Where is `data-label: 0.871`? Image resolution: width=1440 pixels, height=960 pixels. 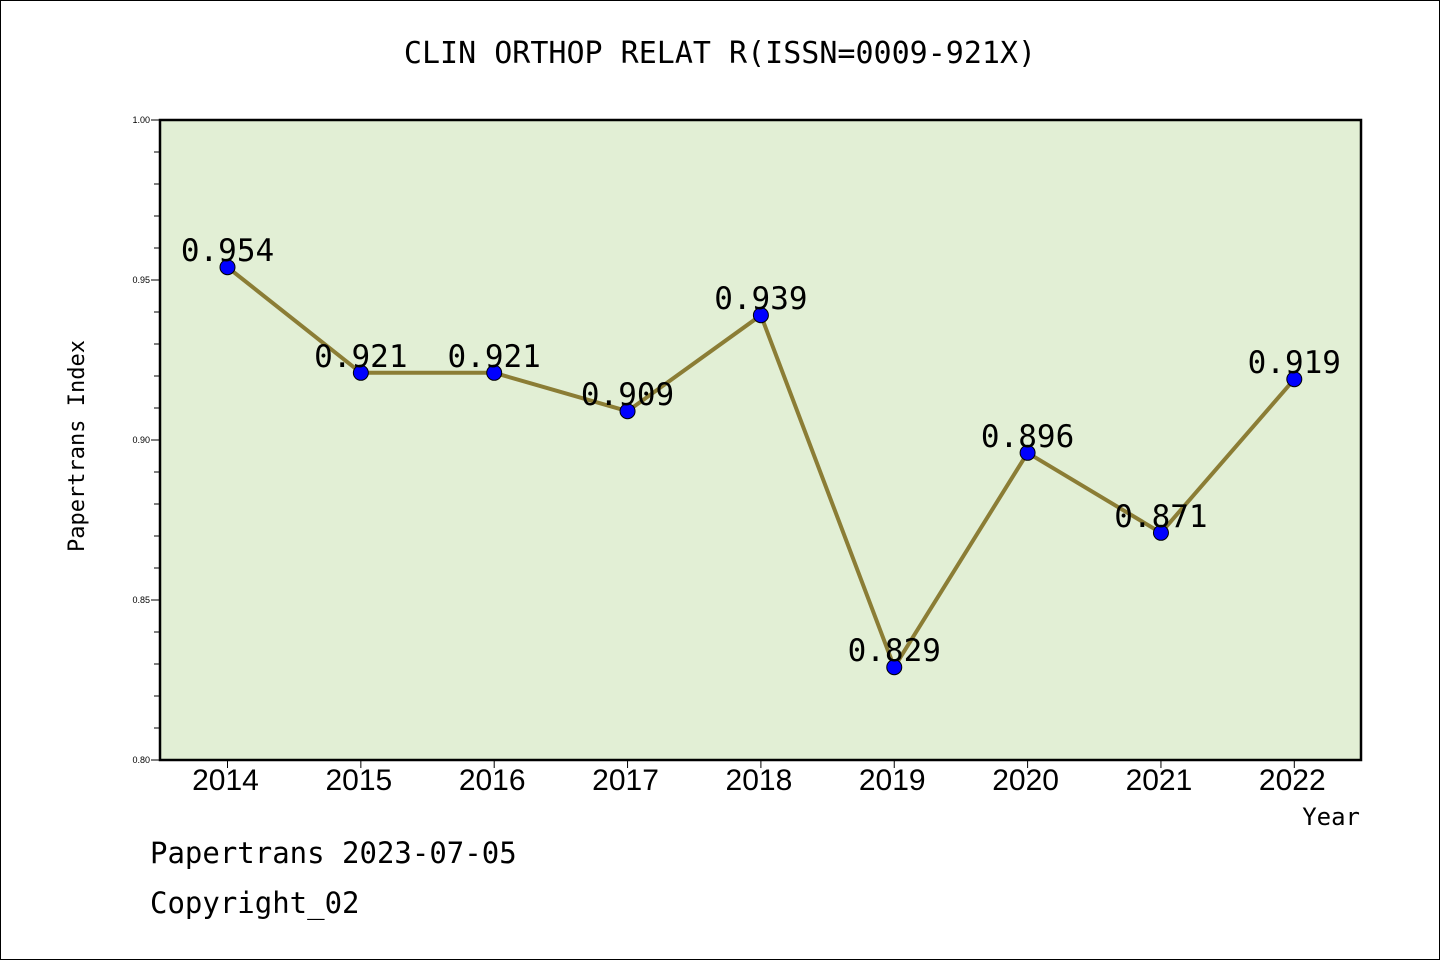 data-label: 0.871 is located at coordinates (1160, 517).